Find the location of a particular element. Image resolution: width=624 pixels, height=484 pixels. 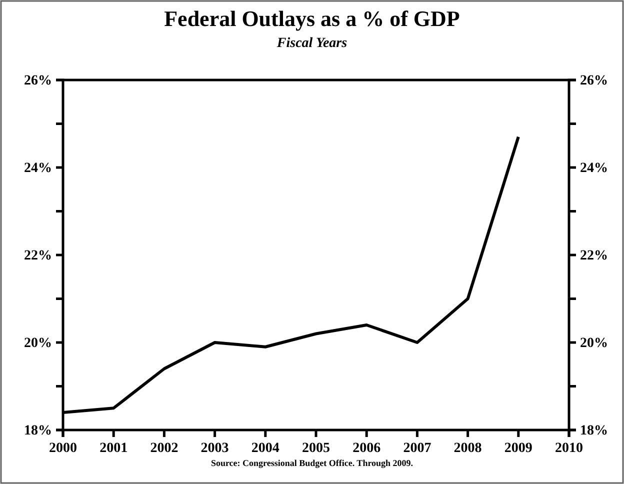

chart-subtitle: Fiscal Years is located at coordinates (312, 43).